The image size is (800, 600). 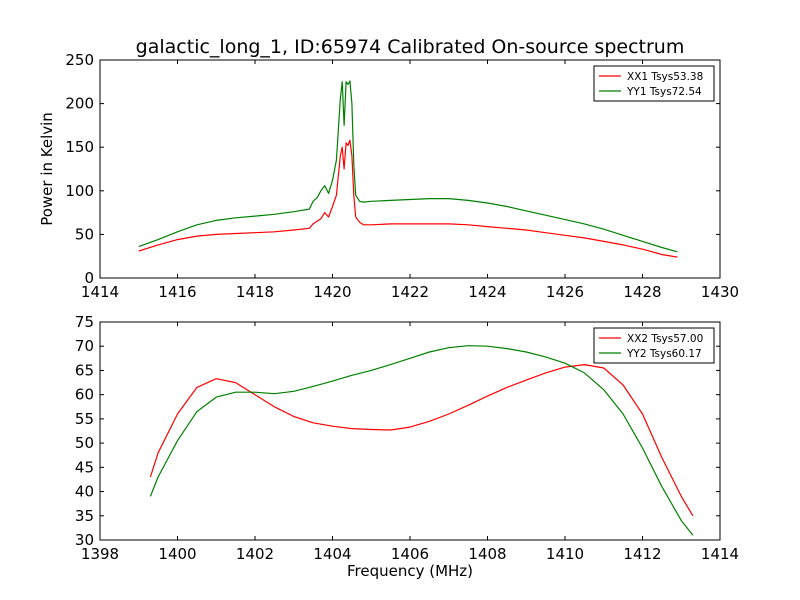 What do you see at coordinates (84, 492) in the screenshot?
I see `y-tick-label: 40` at bounding box center [84, 492].